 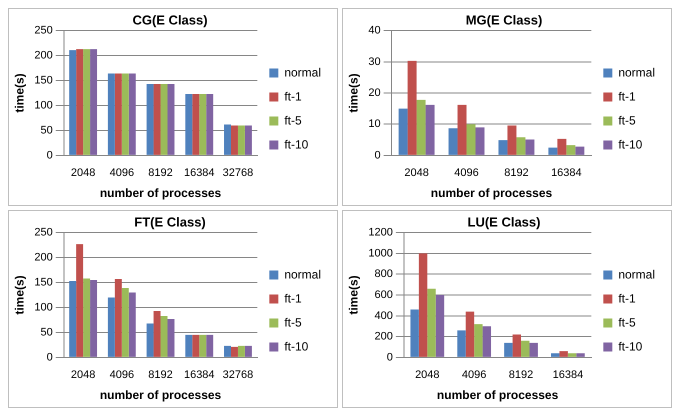 I want to click on chart-title: LU(E Class), so click(x=504, y=222).